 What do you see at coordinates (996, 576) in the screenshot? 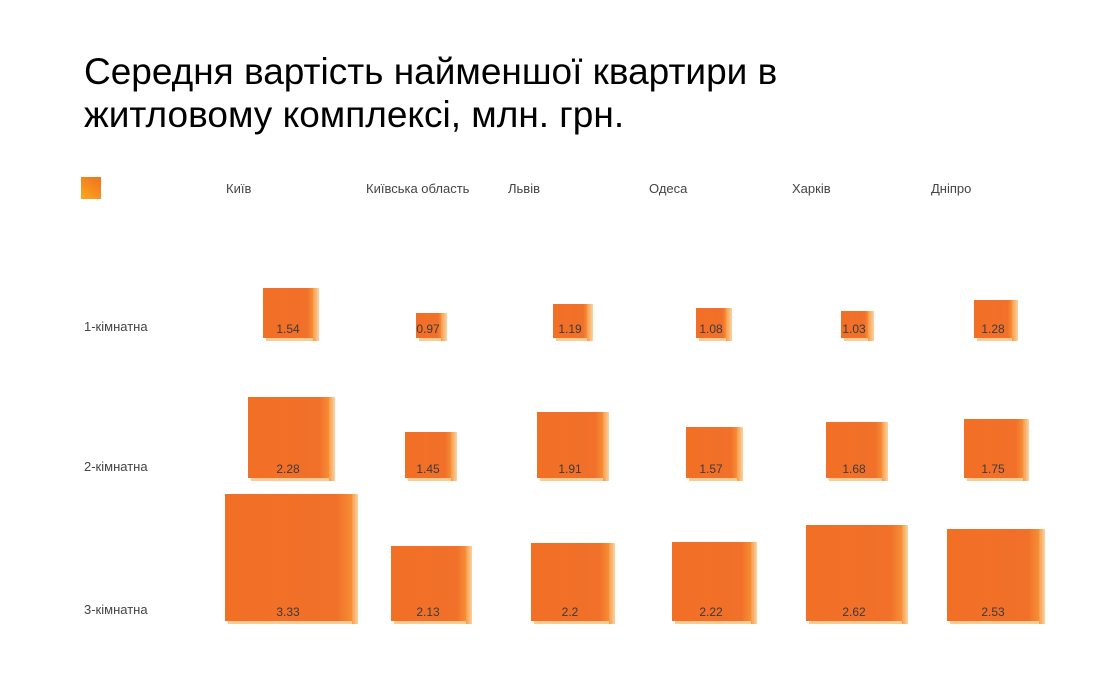
I see `data-square: 2.53` at bounding box center [996, 576].